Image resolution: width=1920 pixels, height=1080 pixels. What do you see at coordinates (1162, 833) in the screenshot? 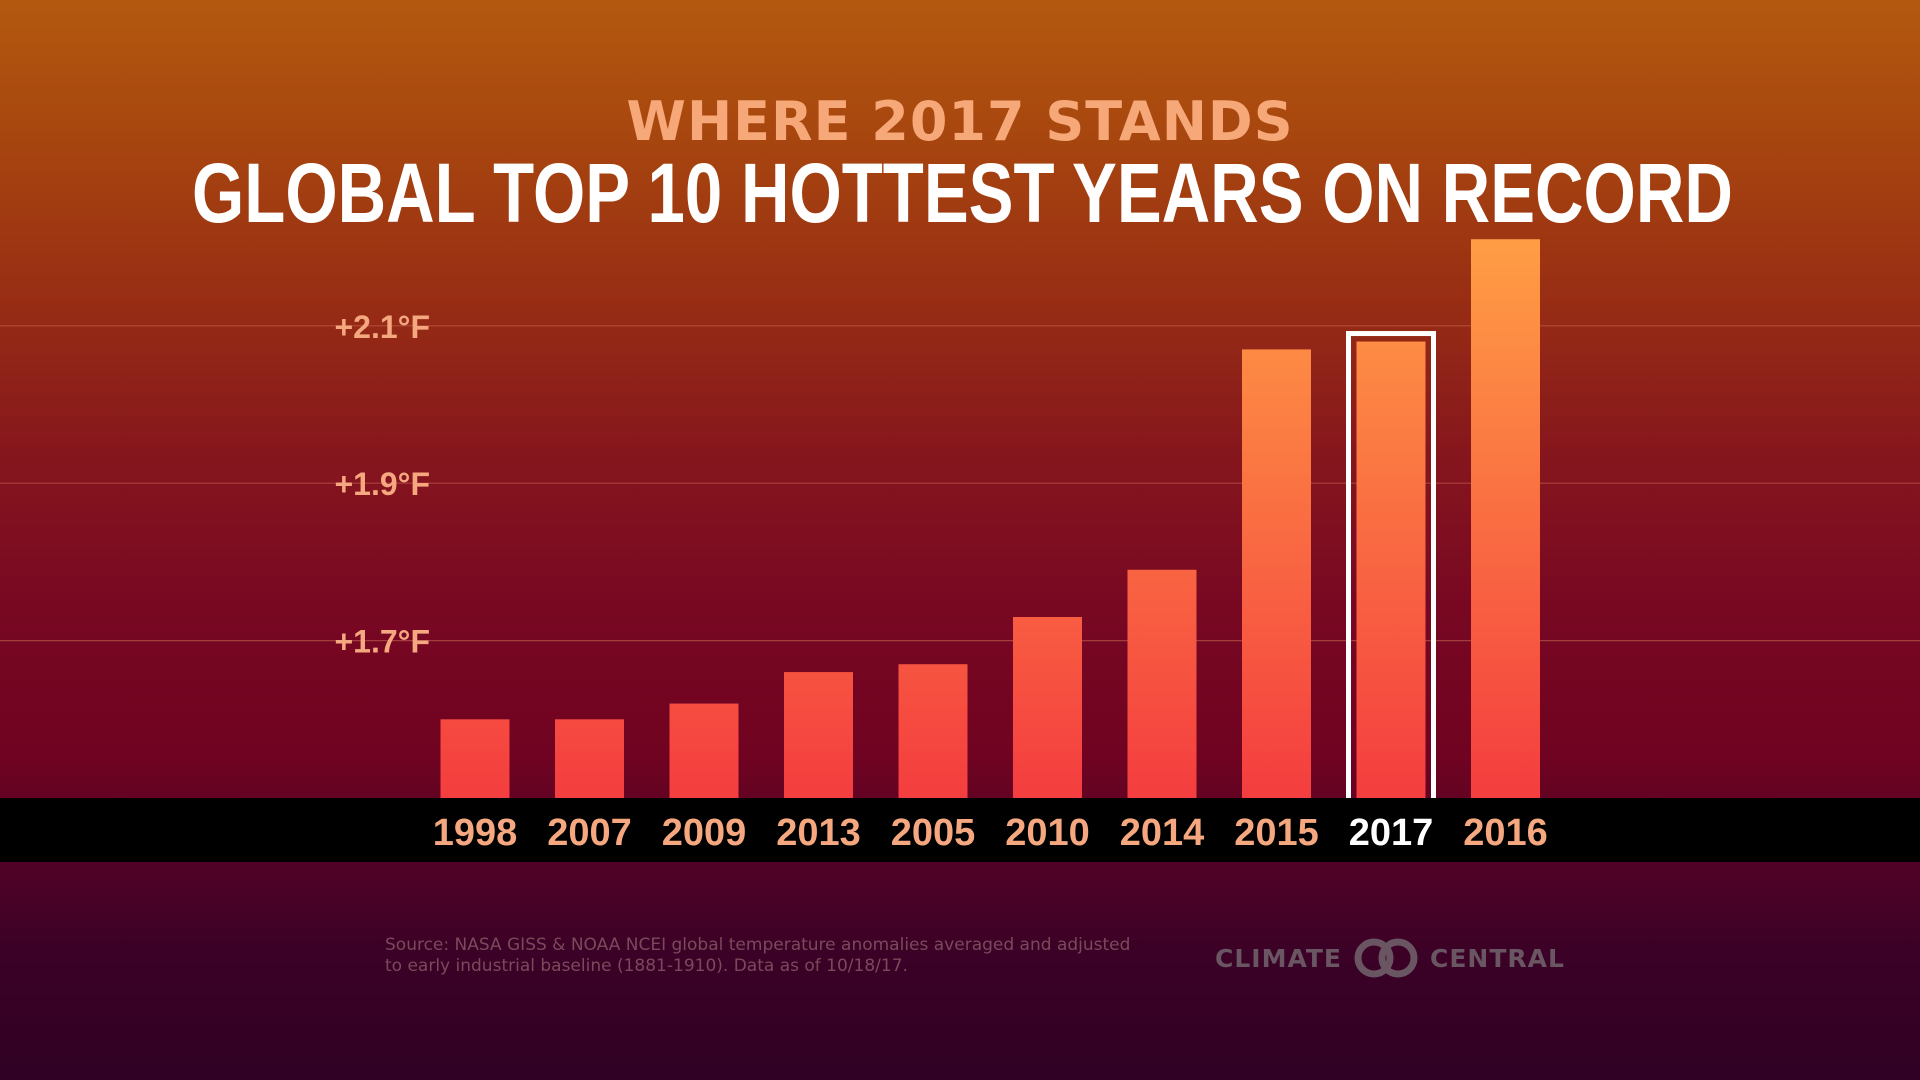
I see `x-tick-label-2014: 2014` at bounding box center [1162, 833].